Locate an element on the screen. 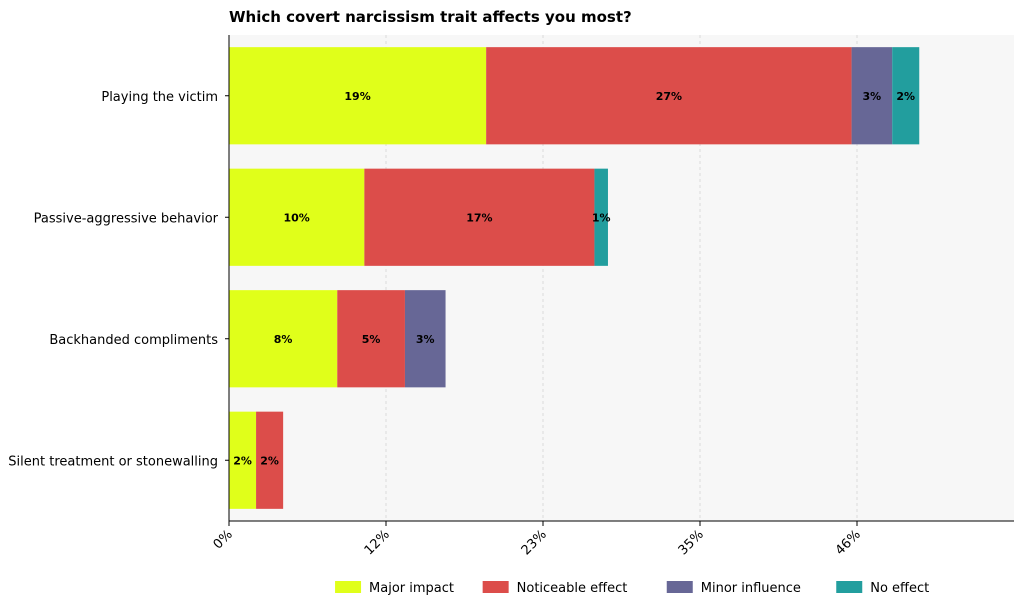  bar-value-label: 19% is located at coordinates (357, 96).